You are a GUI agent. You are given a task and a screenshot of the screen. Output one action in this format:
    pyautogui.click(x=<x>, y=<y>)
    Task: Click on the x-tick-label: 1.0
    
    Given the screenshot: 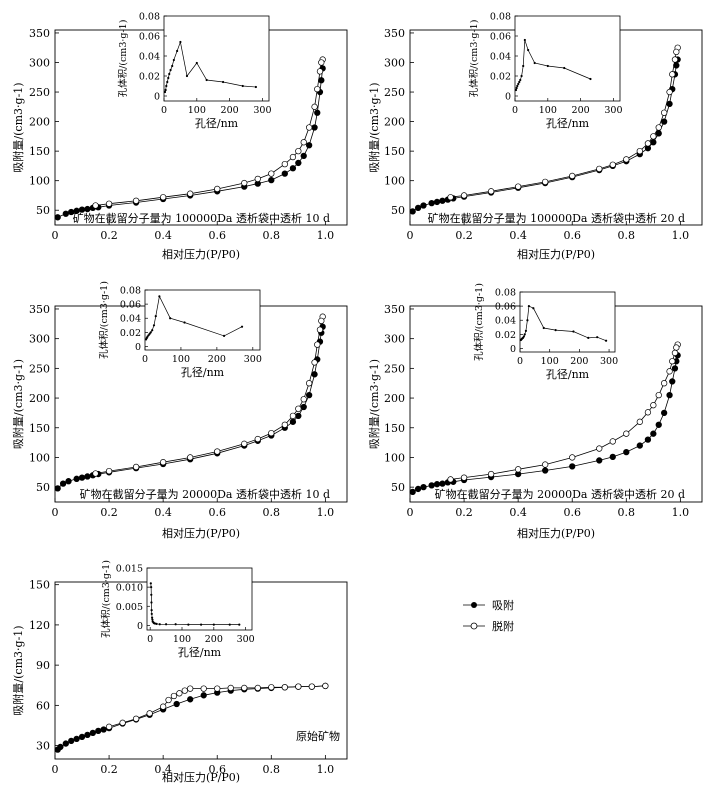 What is the action you would take?
    pyautogui.click(x=326, y=235)
    